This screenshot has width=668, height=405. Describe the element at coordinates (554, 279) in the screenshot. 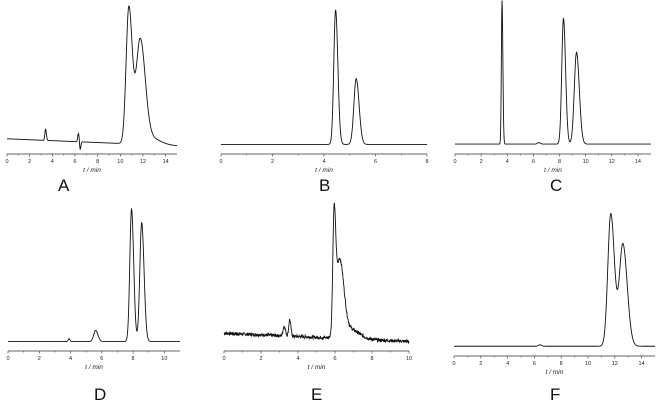

I see `chromatogram-trace-f` at that location.